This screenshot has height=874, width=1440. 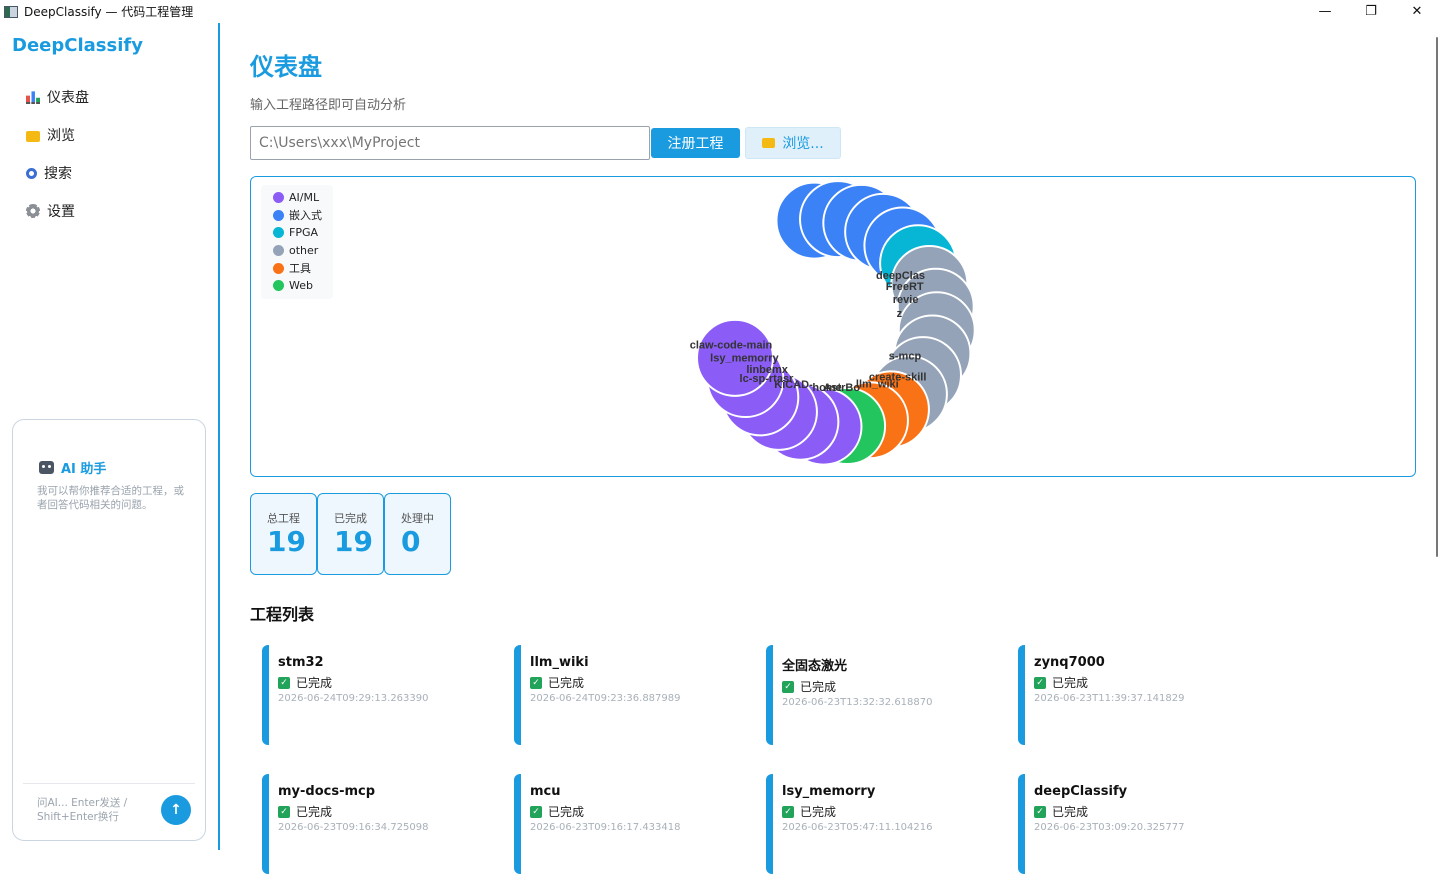 I want to click on chart-node-label: create-skill, so click(x=897, y=378).